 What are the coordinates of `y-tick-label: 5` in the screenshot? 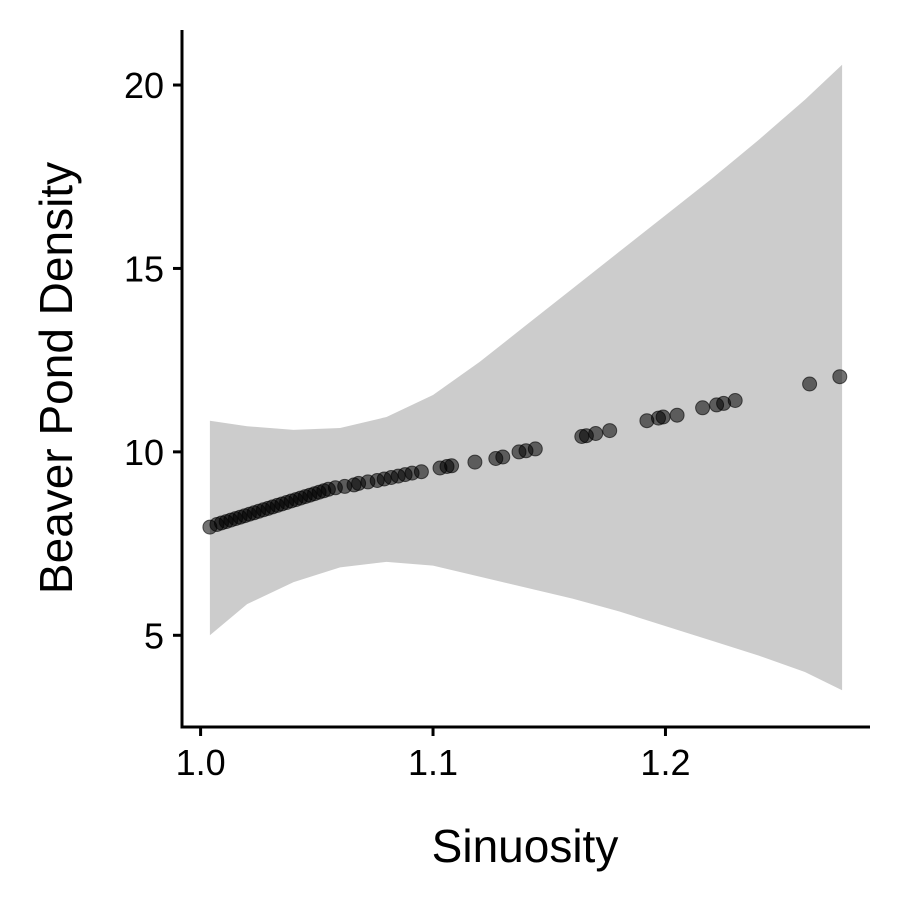 It's located at (154, 635).